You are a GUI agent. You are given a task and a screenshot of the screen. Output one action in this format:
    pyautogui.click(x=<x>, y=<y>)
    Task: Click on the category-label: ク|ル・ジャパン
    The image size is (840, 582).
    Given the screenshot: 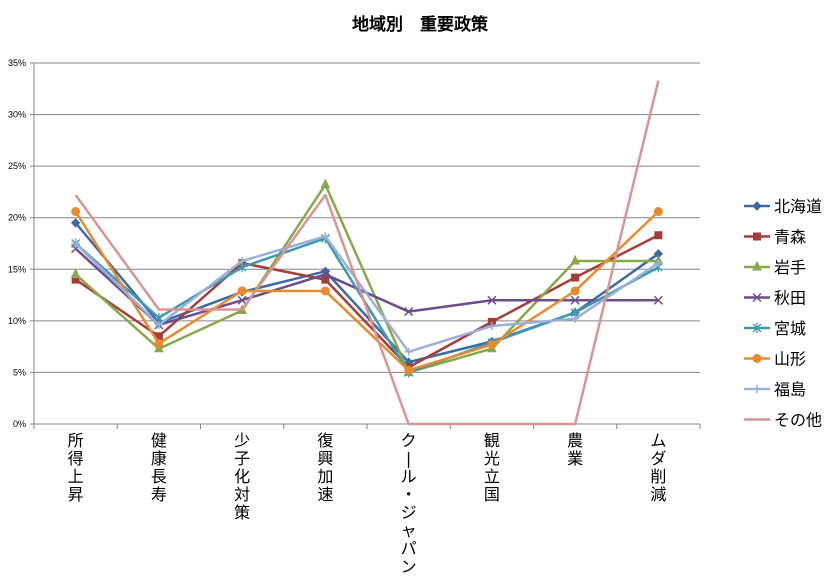 What is the action you would take?
    pyautogui.click(x=408, y=503)
    